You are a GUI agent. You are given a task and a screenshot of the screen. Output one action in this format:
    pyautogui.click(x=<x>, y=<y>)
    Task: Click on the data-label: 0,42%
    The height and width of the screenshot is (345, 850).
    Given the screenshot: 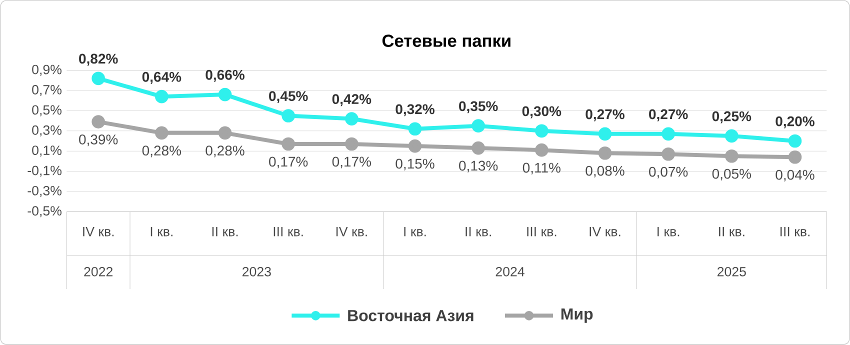 What is the action you would take?
    pyautogui.click(x=352, y=100)
    